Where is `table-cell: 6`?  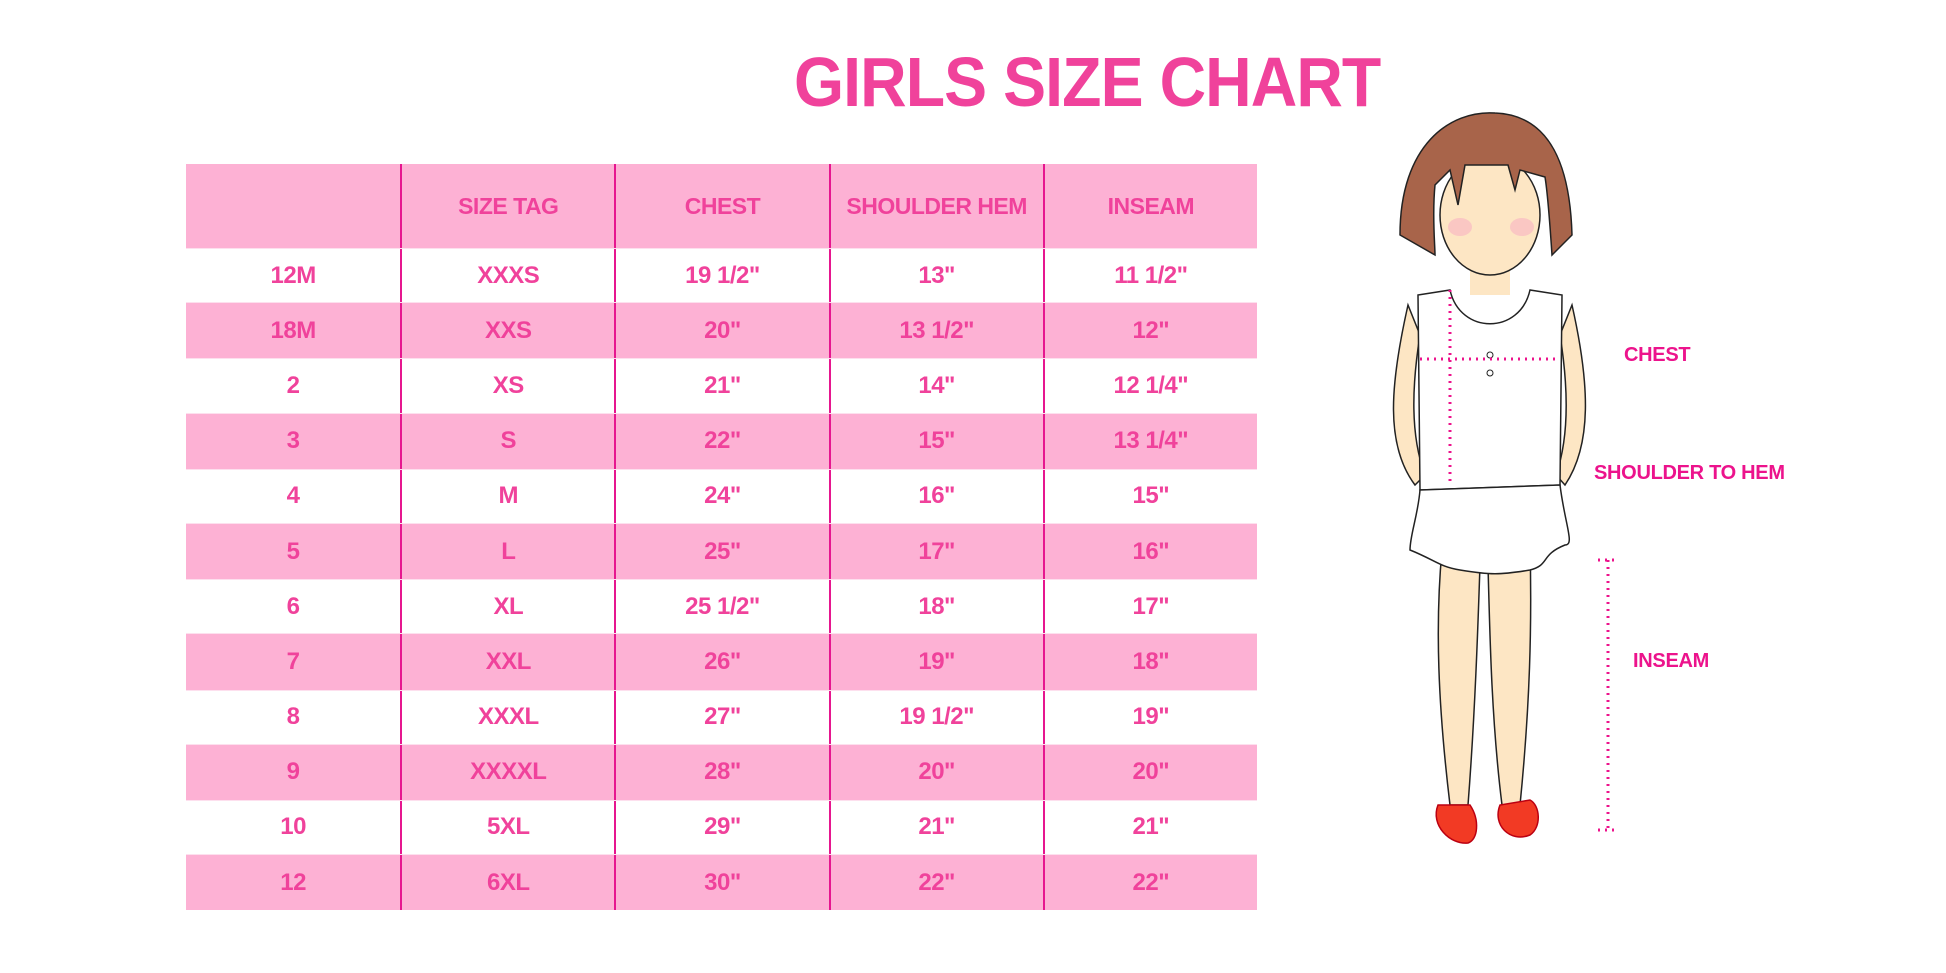
table-cell: 6 is located at coordinates (293, 606).